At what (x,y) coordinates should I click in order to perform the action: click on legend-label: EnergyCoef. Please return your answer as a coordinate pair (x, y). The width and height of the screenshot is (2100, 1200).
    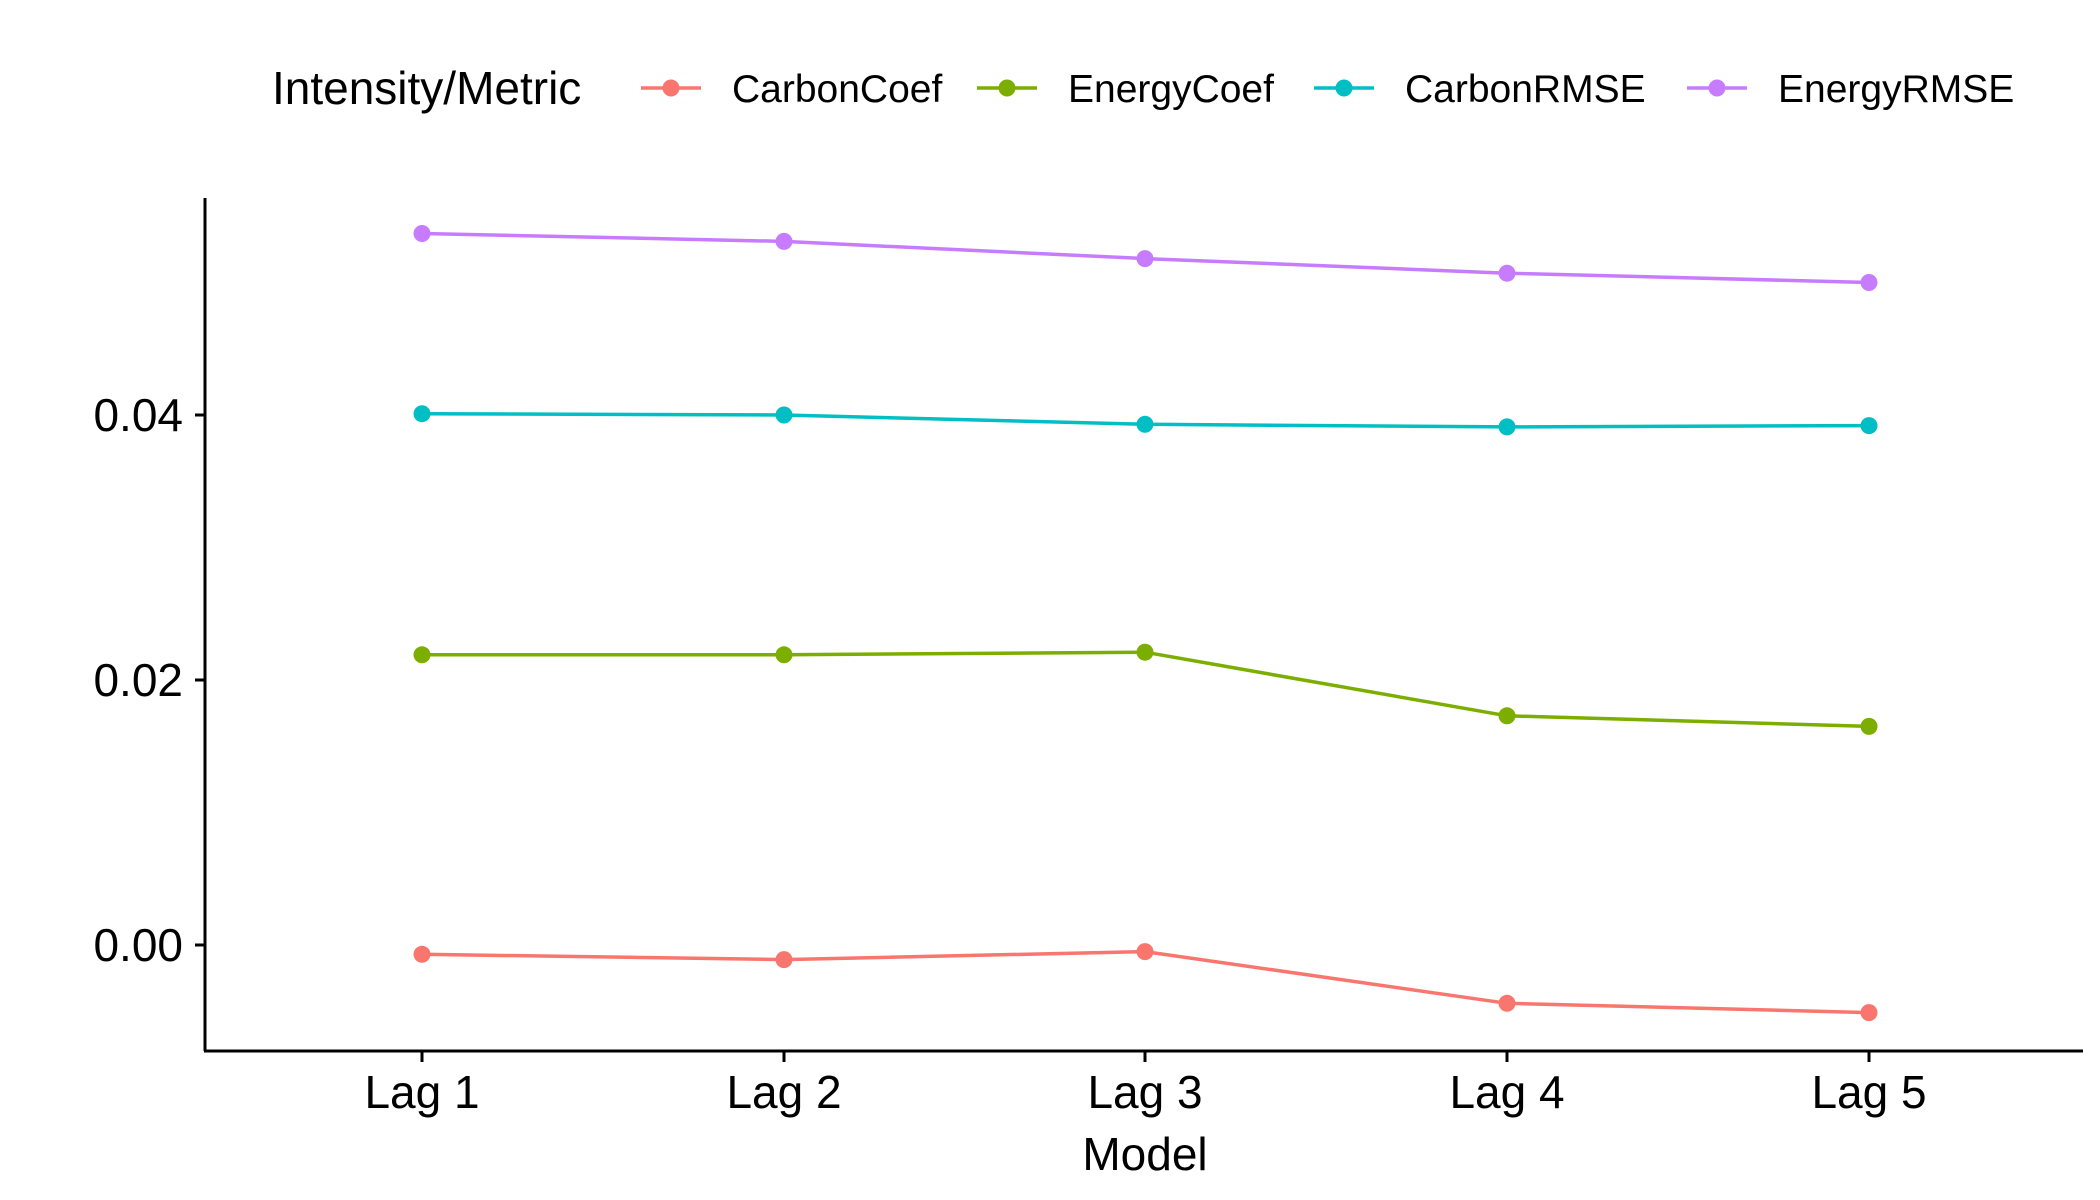
    Looking at the image, I should click on (1171, 89).